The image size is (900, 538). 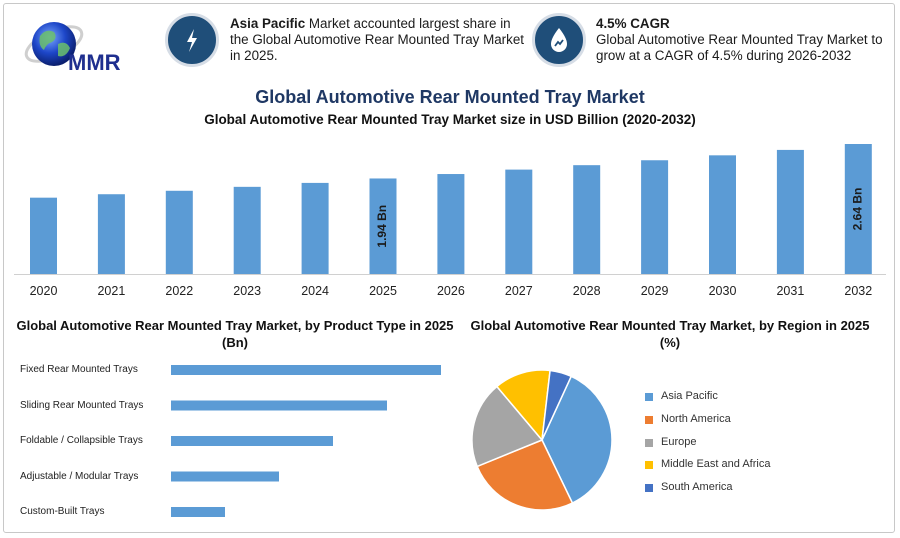 I want to click on bar-2025, so click(x=383, y=226).